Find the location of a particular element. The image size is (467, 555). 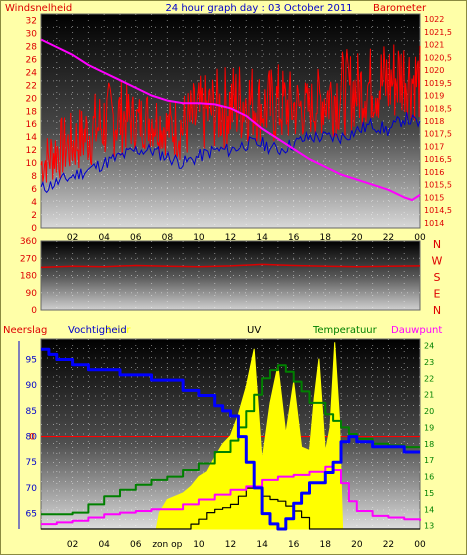

direction-tick-label: 270 is located at coordinates (28, 259).